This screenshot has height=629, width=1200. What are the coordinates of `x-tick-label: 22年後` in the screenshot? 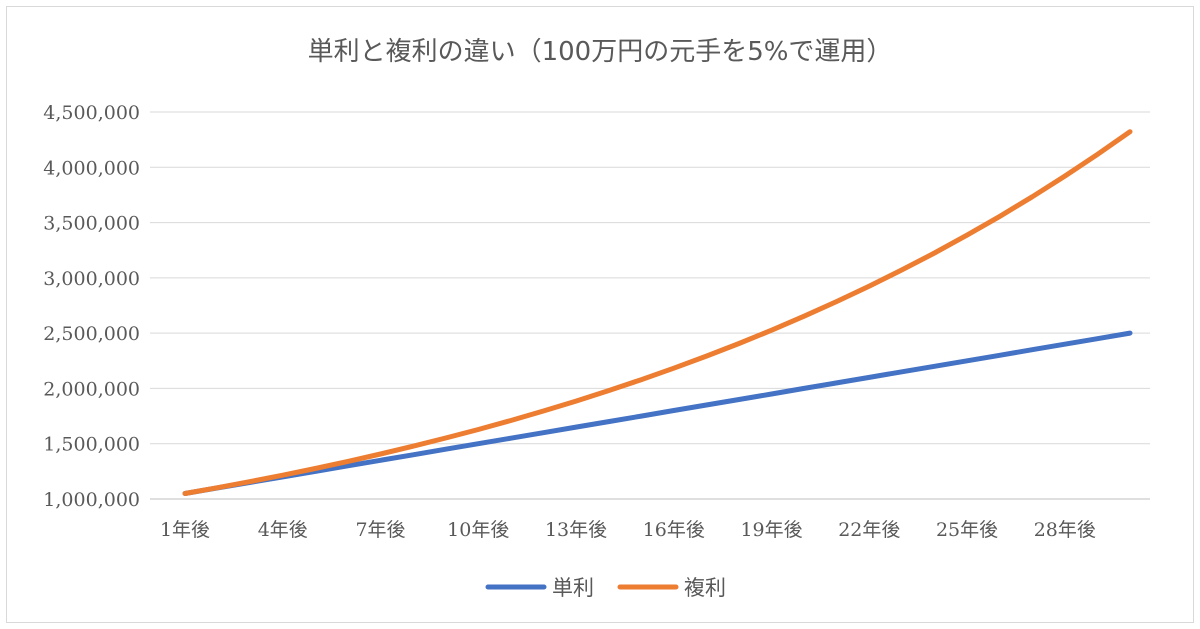 It's located at (869, 530).